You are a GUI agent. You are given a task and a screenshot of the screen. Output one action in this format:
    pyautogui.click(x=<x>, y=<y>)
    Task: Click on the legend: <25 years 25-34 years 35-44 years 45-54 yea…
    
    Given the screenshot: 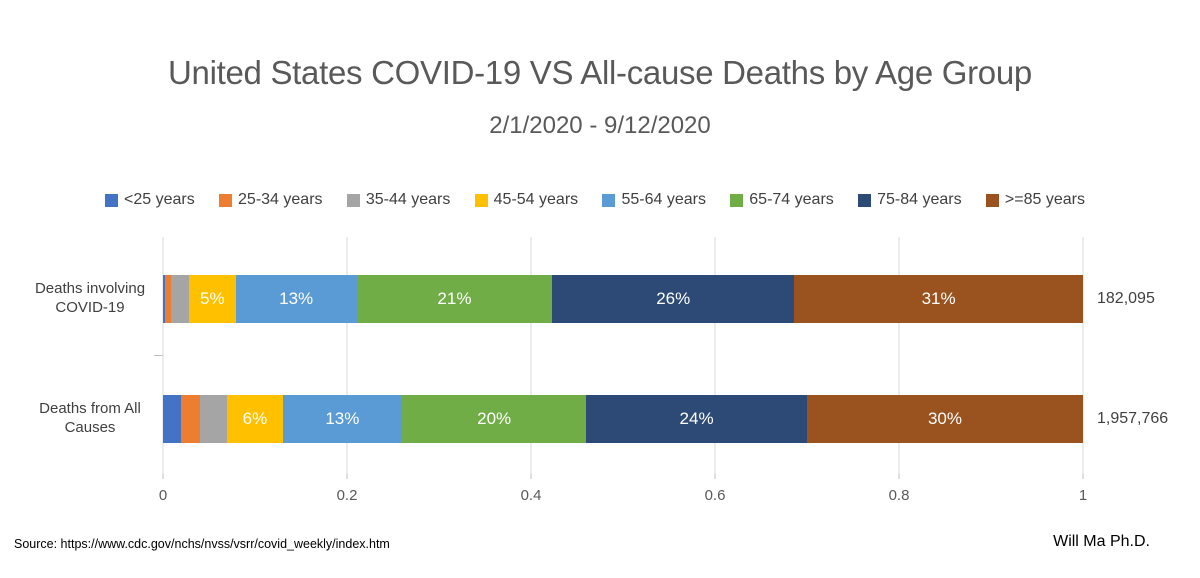 What is the action you would take?
    pyautogui.click(x=595, y=200)
    